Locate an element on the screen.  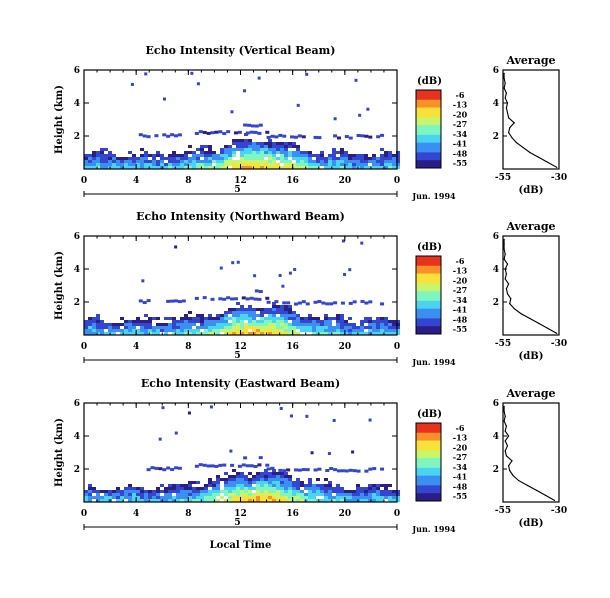
x-tick-label: 4 is located at coordinates (136, 347).